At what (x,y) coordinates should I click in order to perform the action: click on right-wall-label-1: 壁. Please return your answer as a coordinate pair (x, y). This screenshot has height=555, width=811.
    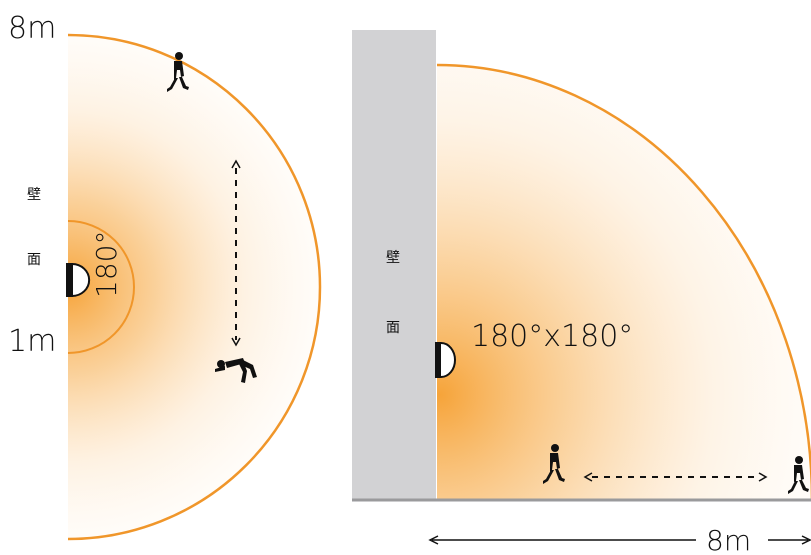
    Looking at the image, I should click on (393, 258).